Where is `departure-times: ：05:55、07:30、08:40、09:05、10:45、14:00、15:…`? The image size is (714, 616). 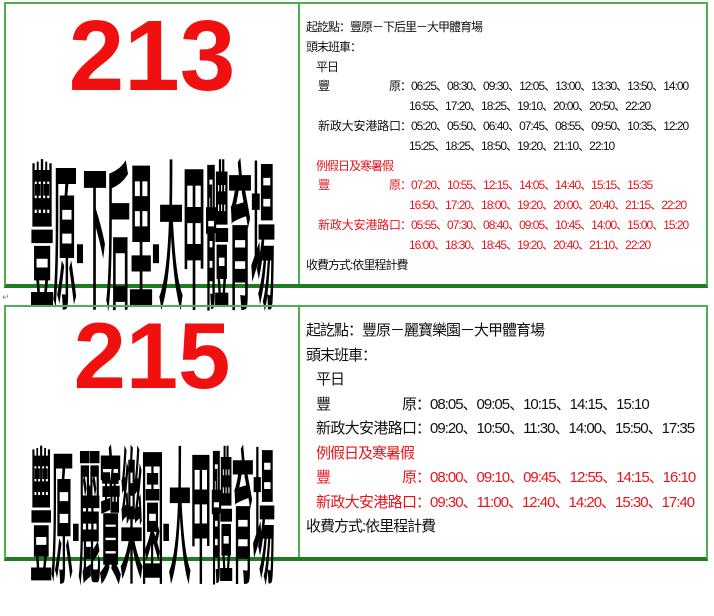 departure-times: ：05:55、07:30、08:40、09:05、10:45、14:00、15:… is located at coordinates (544, 236).